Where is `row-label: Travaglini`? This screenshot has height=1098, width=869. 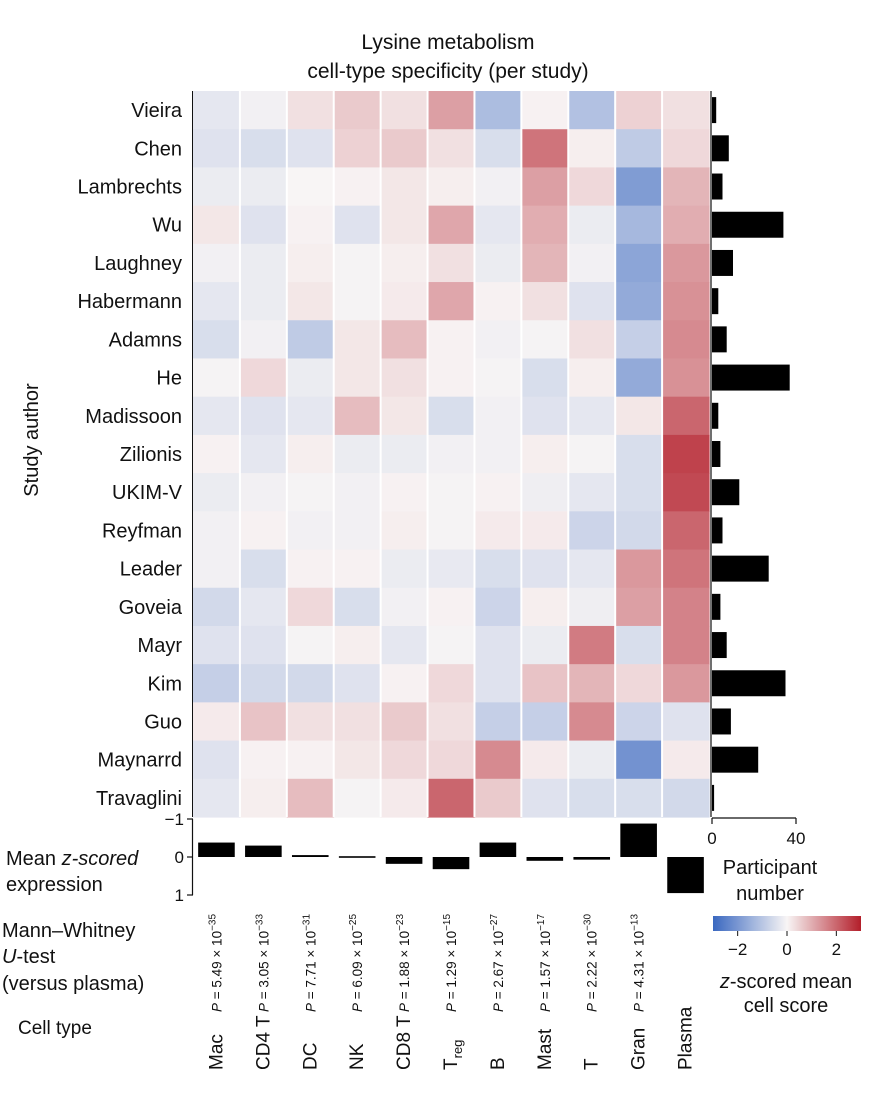
row-label: Travaglini is located at coordinates (139, 799).